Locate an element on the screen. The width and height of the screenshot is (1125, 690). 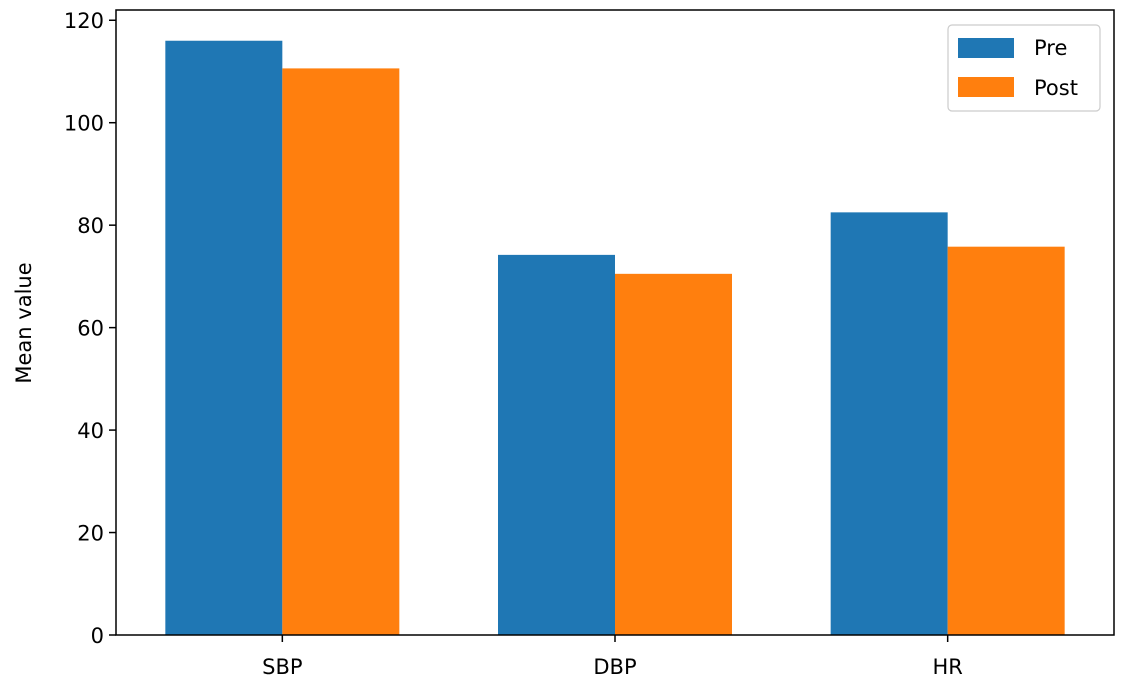
y-tick-label: 20 is located at coordinates (90, 534).